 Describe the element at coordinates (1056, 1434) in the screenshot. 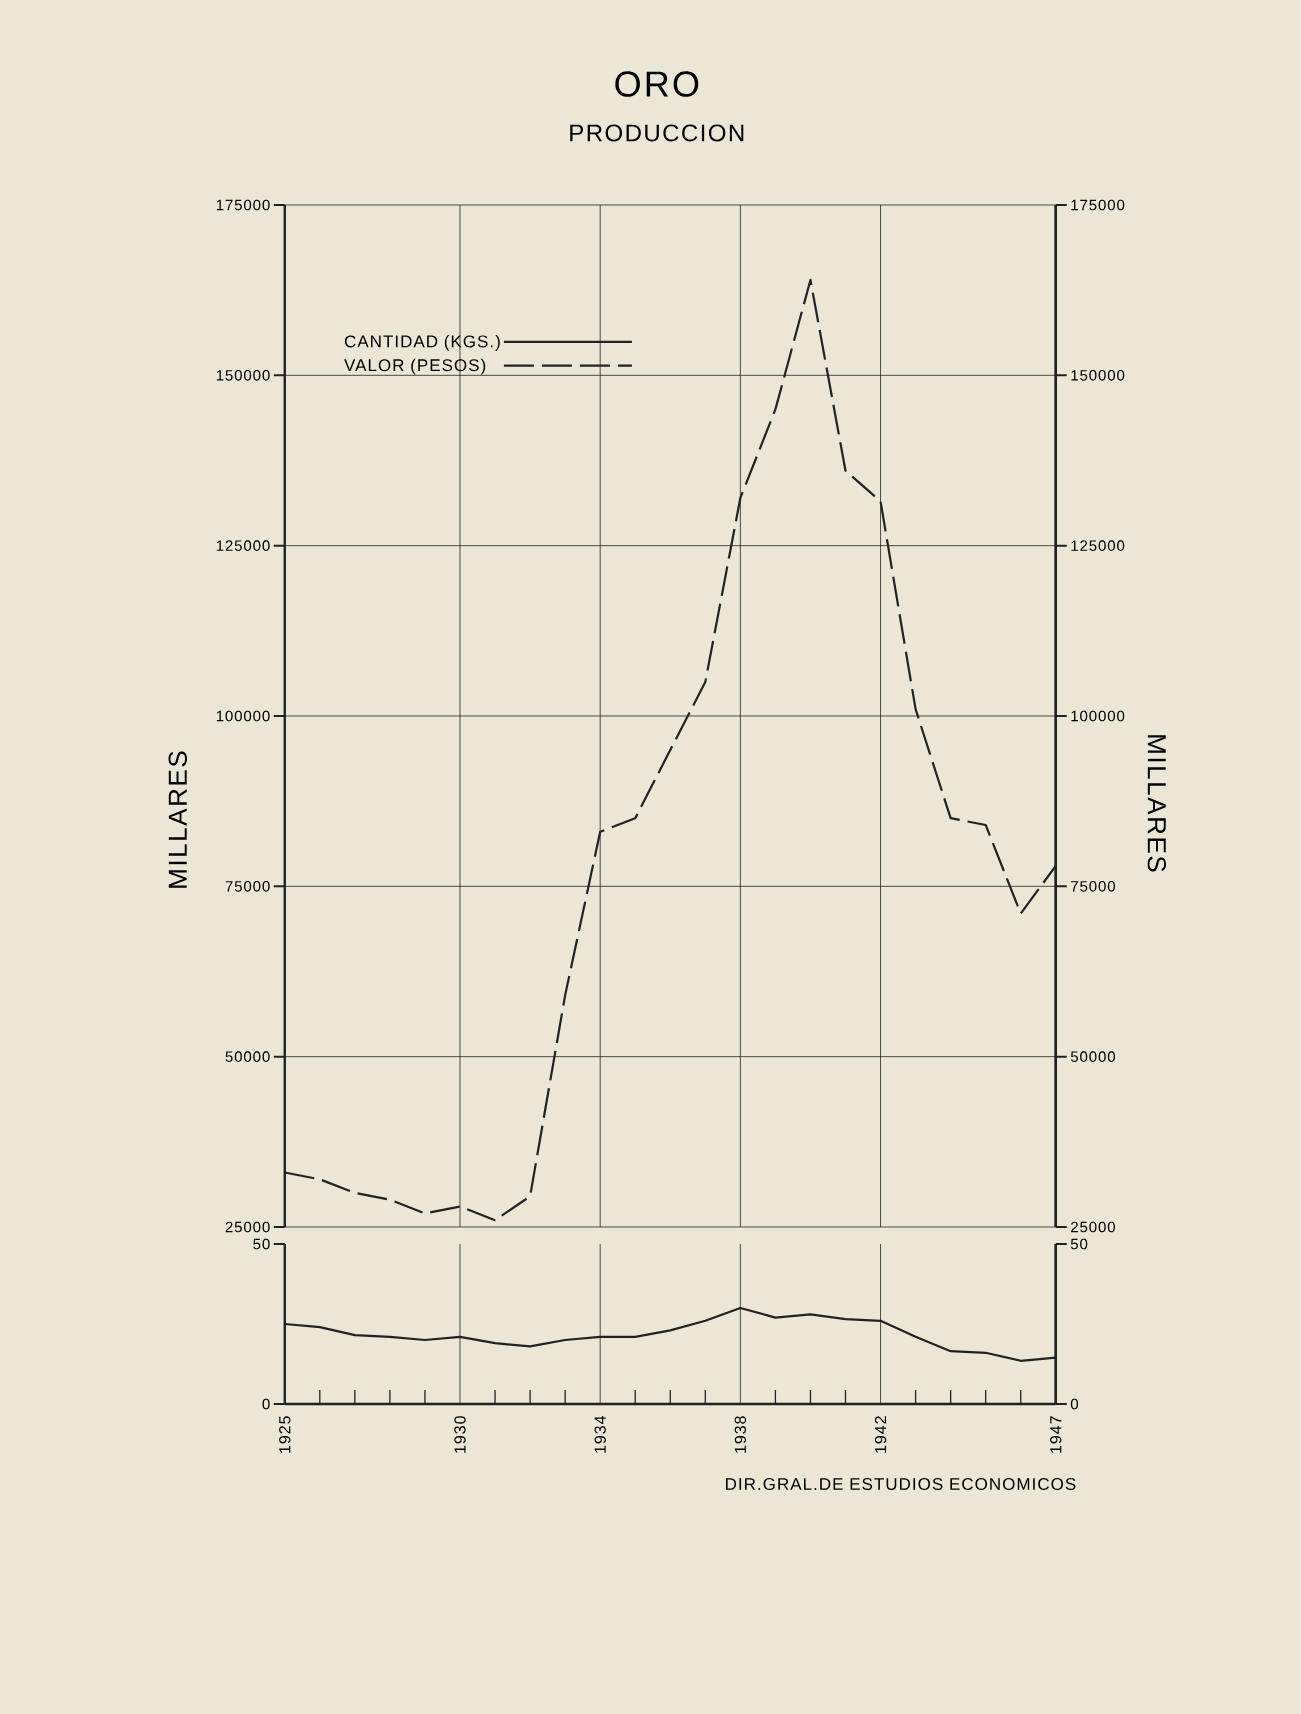

I see `x-tick-label: 1947` at that location.